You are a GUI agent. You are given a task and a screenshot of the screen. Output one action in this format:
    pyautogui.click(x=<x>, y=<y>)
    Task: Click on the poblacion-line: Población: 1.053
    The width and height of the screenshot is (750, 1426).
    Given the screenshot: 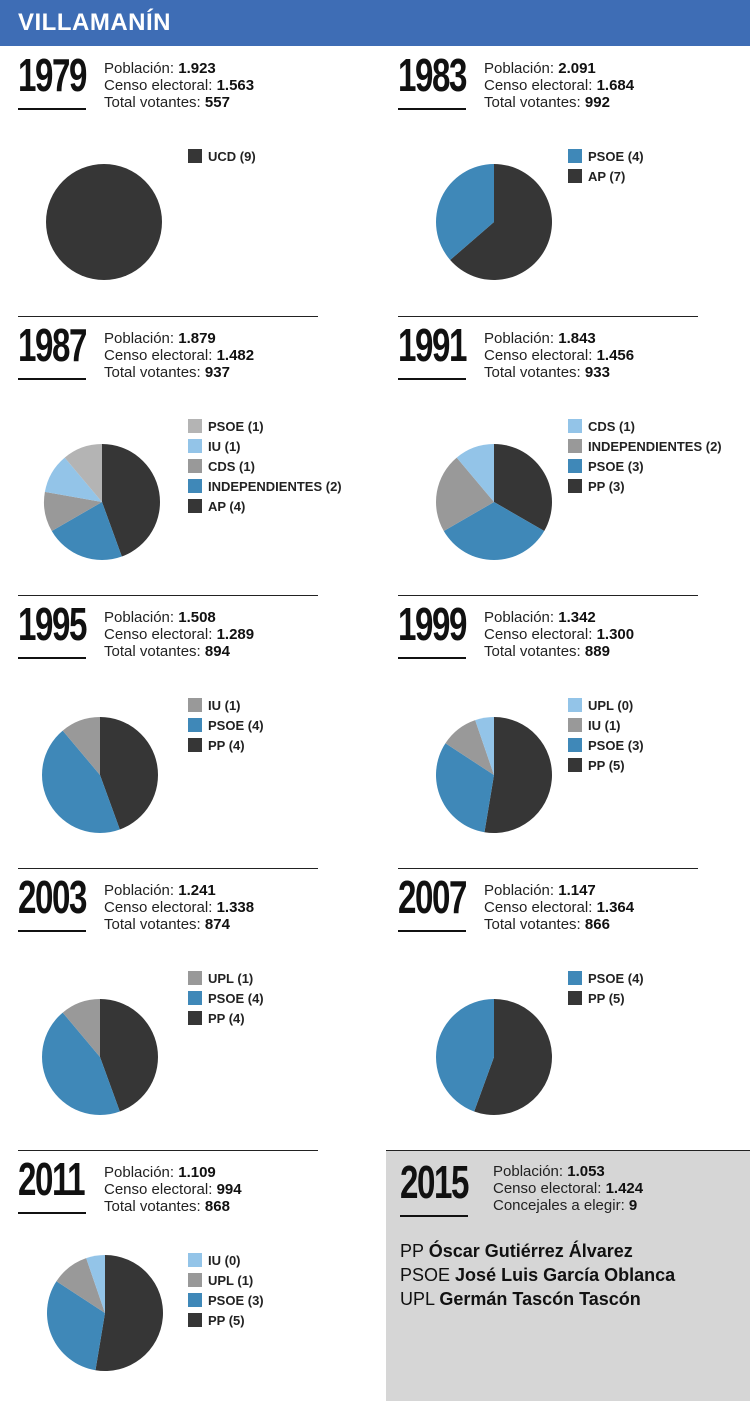 What is the action you would take?
    pyautogui.click(x=549, y=1171)
    